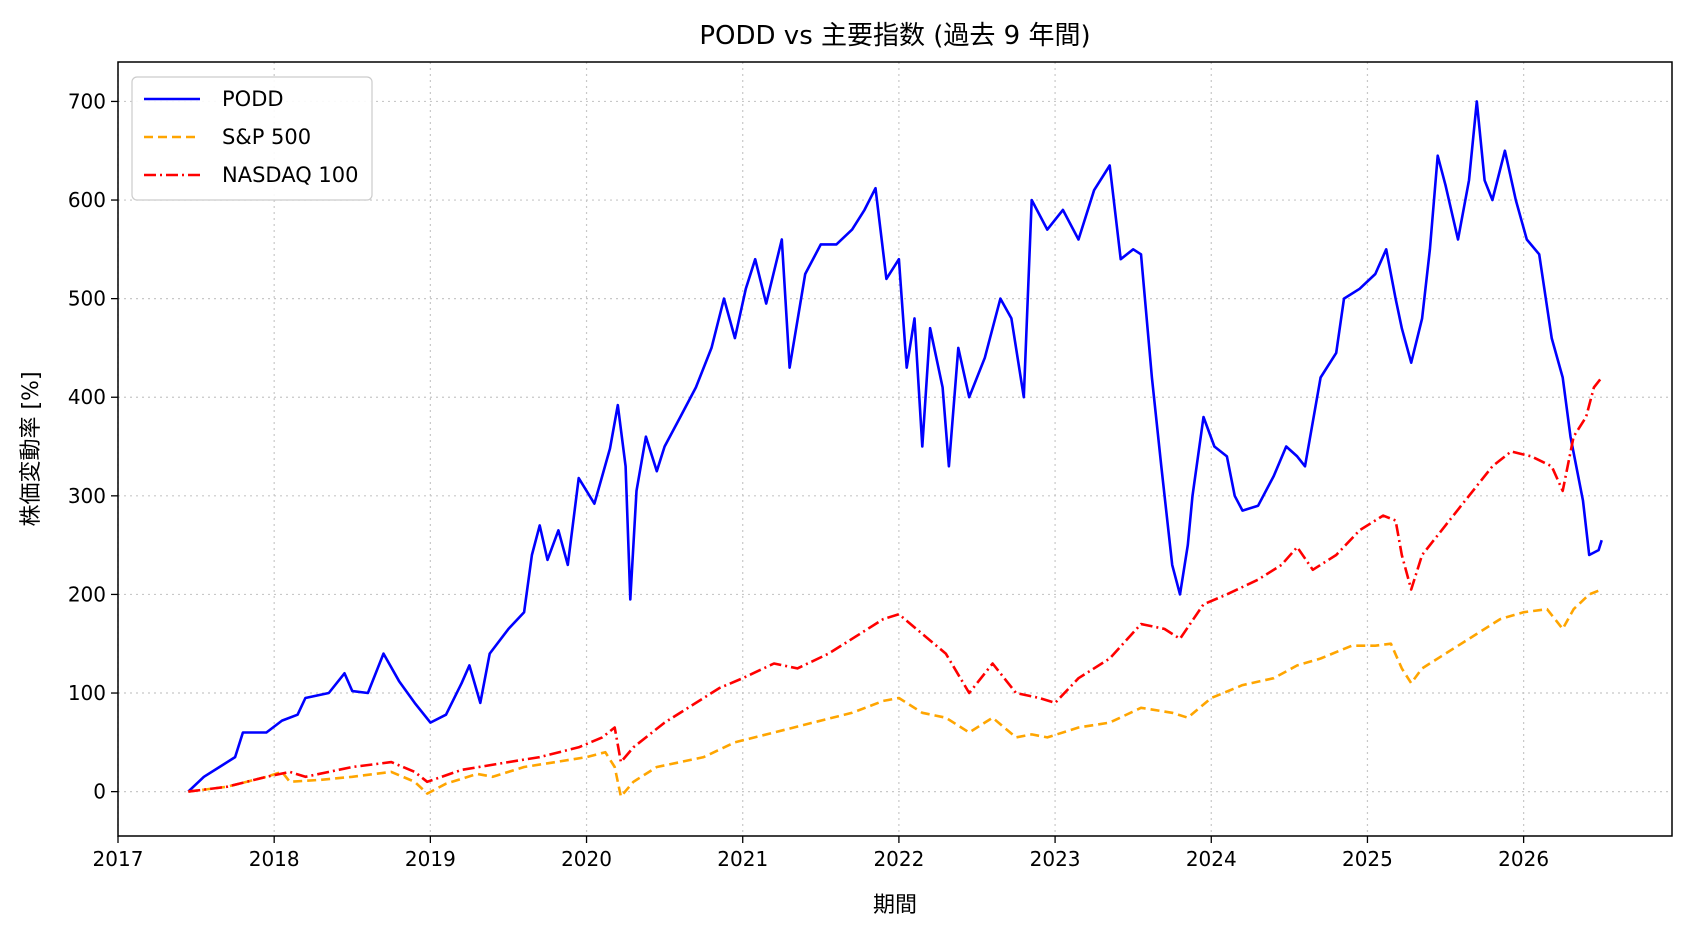 Image resolution: width=1688 pixels, height=936 pixels. Describe the element at coordinates (430, 859) in the screenshot. I see `x-tick-label: 2019` at that location.